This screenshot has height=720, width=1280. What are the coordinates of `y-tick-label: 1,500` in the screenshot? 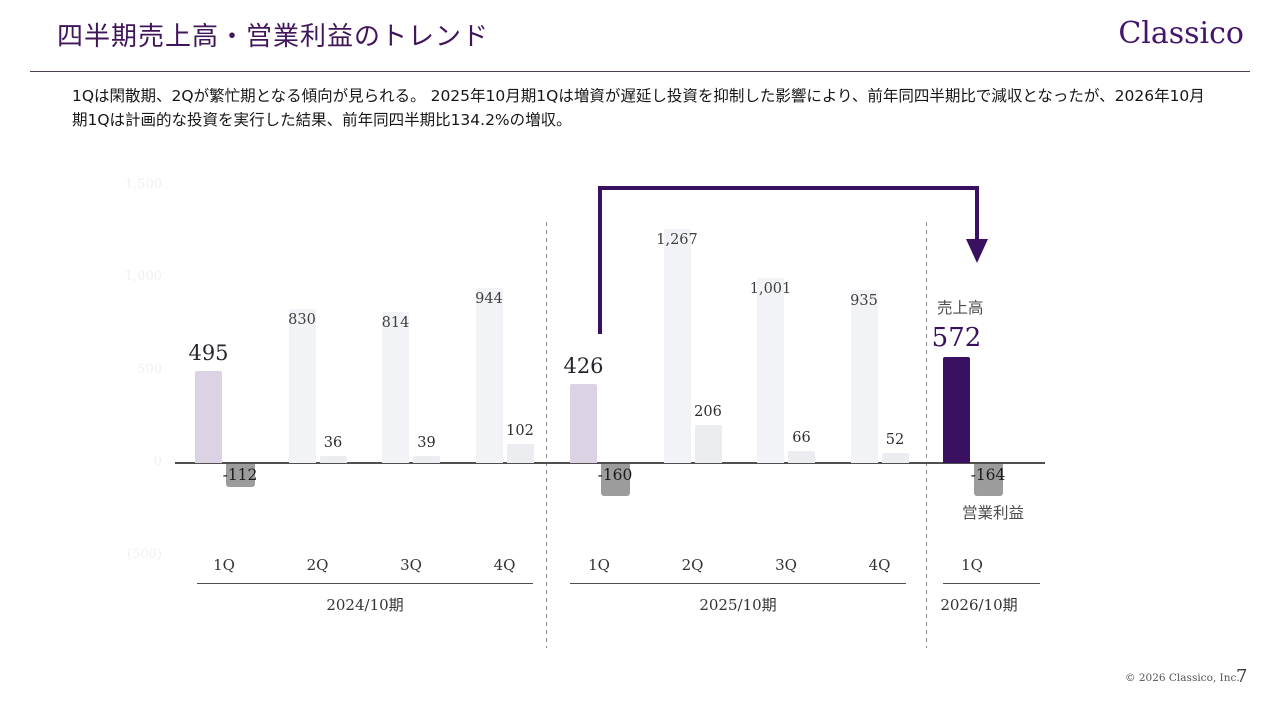 It's located at (143, 184).